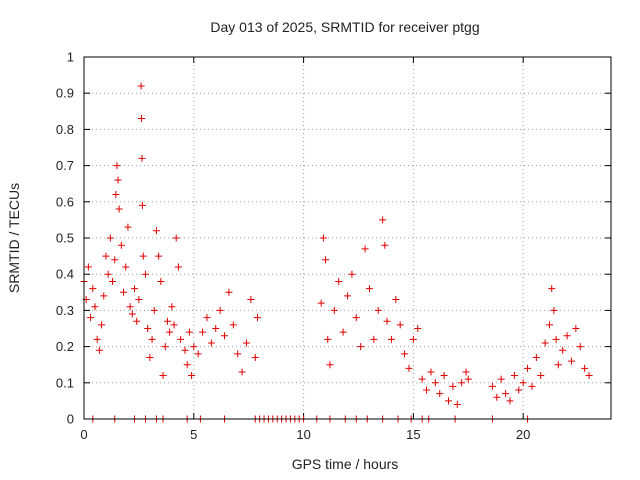 This screenshot has height=480, width=640. I want to click on y-tick-label: 0.4, so click(65, 274).